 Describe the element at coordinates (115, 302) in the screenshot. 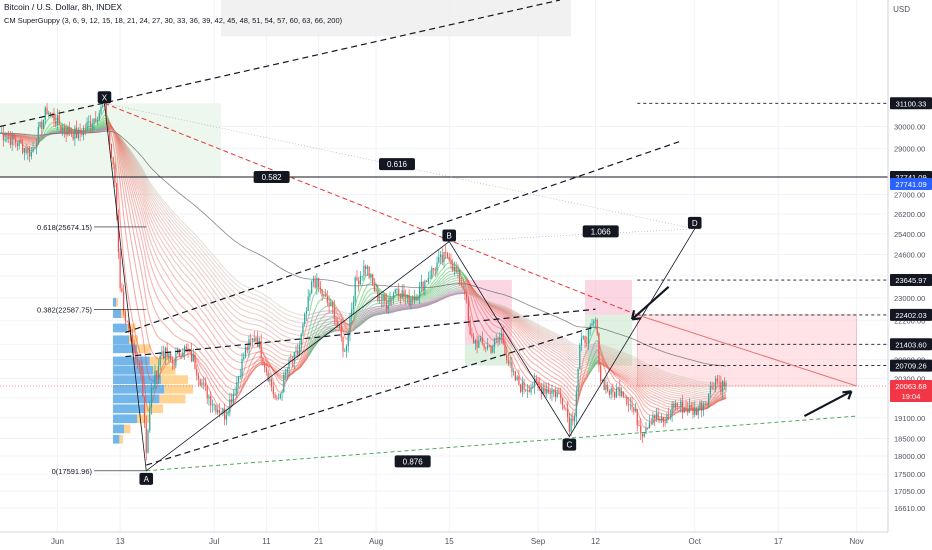

I see `volume-profile-bar` at that location.